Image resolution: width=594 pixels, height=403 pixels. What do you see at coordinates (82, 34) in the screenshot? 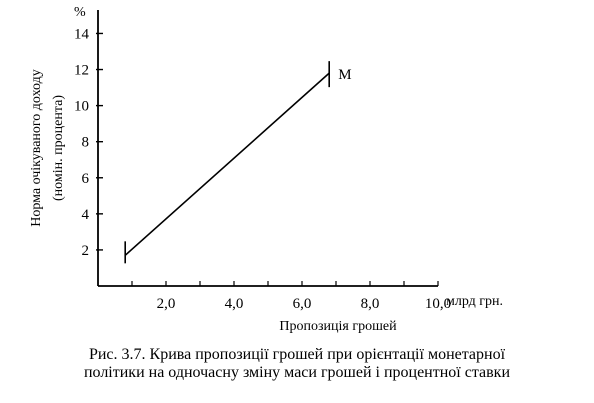
I see `y-tick-label-14: 14` at bounding box center [82, 34].